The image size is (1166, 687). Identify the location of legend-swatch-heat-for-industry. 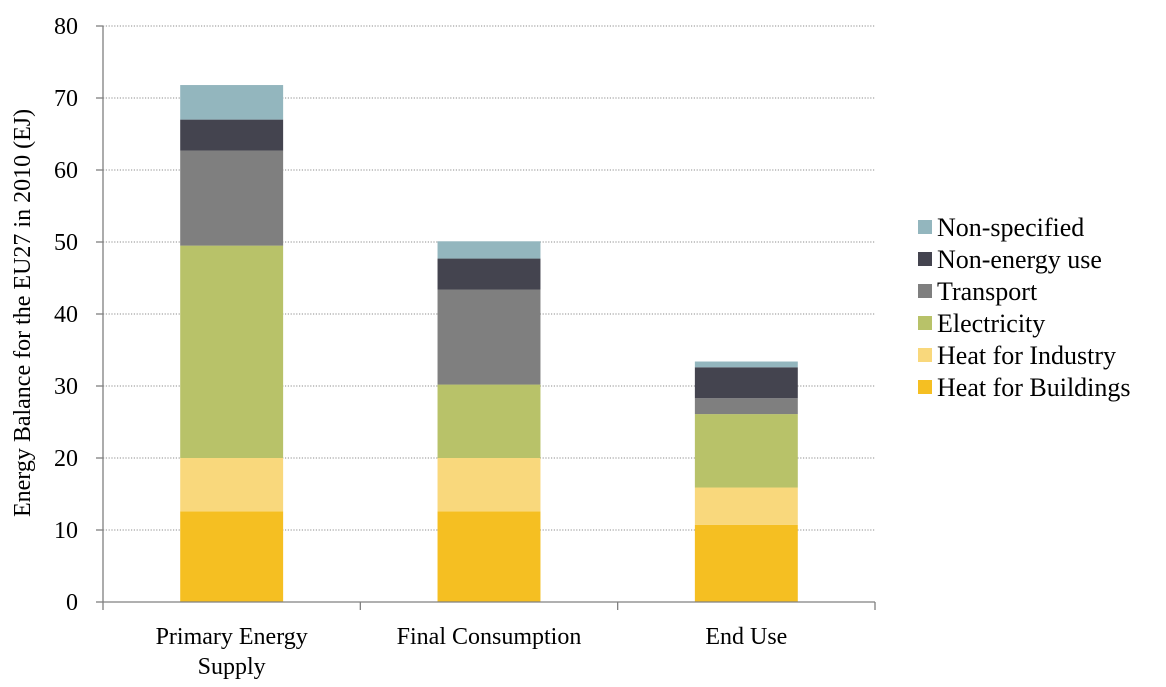
(925, 355).